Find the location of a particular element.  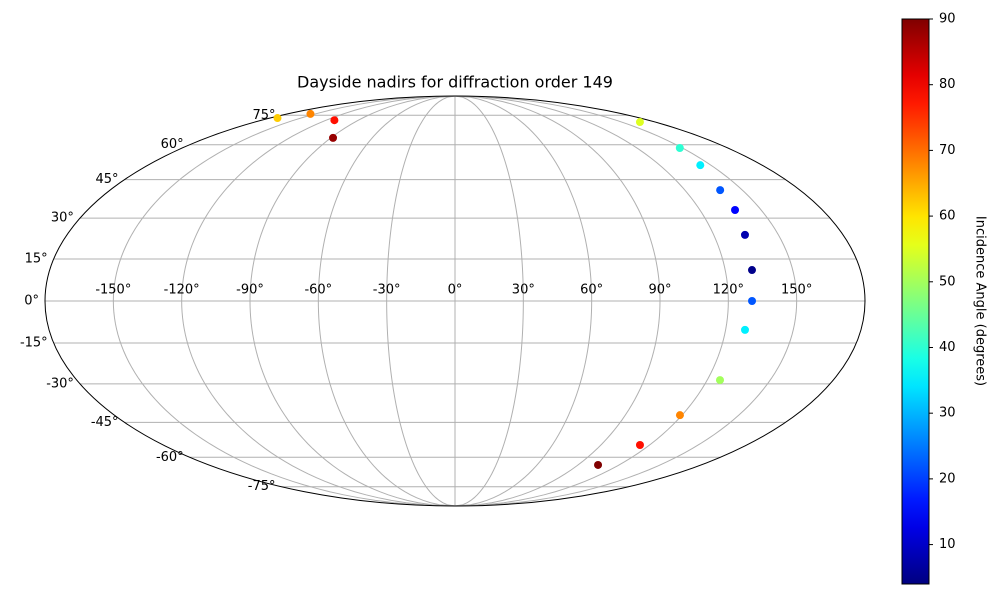

colorbar-tick-label: 20 is located at coordinates (947, 478).